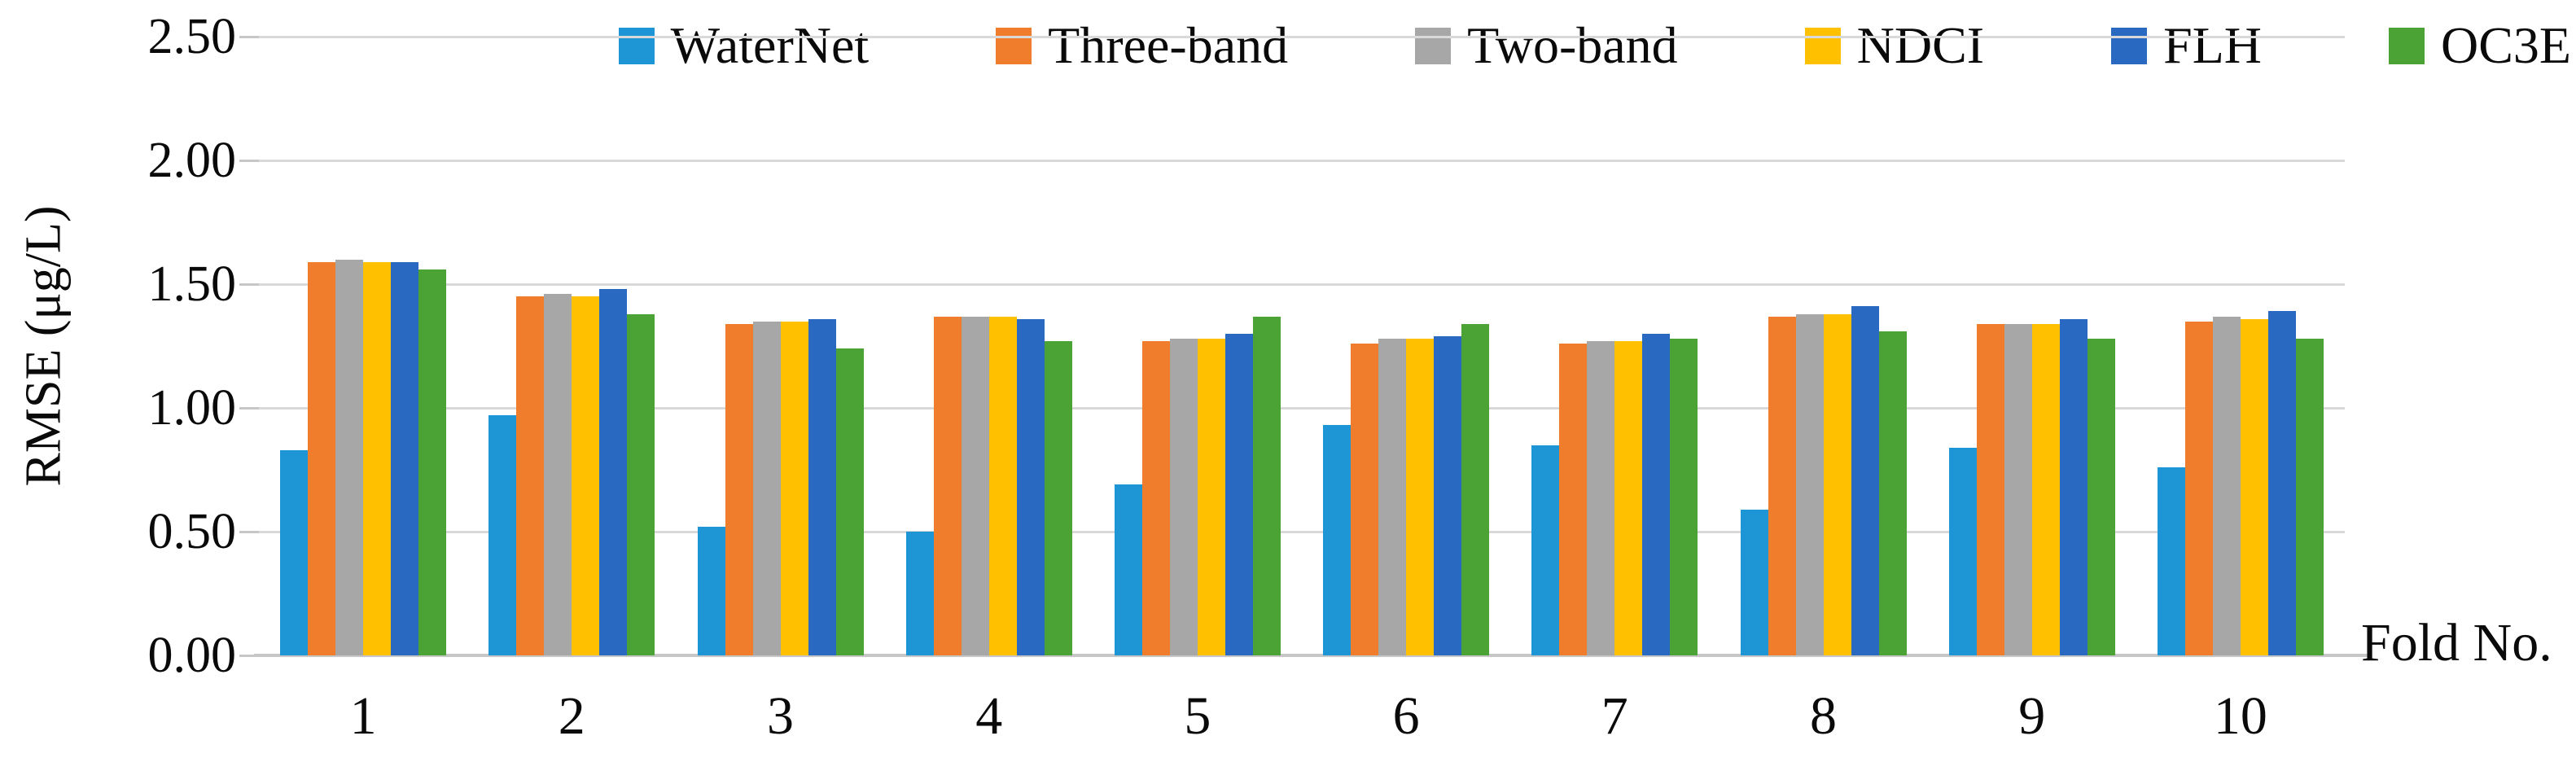  Describe the element at coordinates (192, 408) in the screenshot. I see `y-tick-label-1.00: 1.00` at that location.